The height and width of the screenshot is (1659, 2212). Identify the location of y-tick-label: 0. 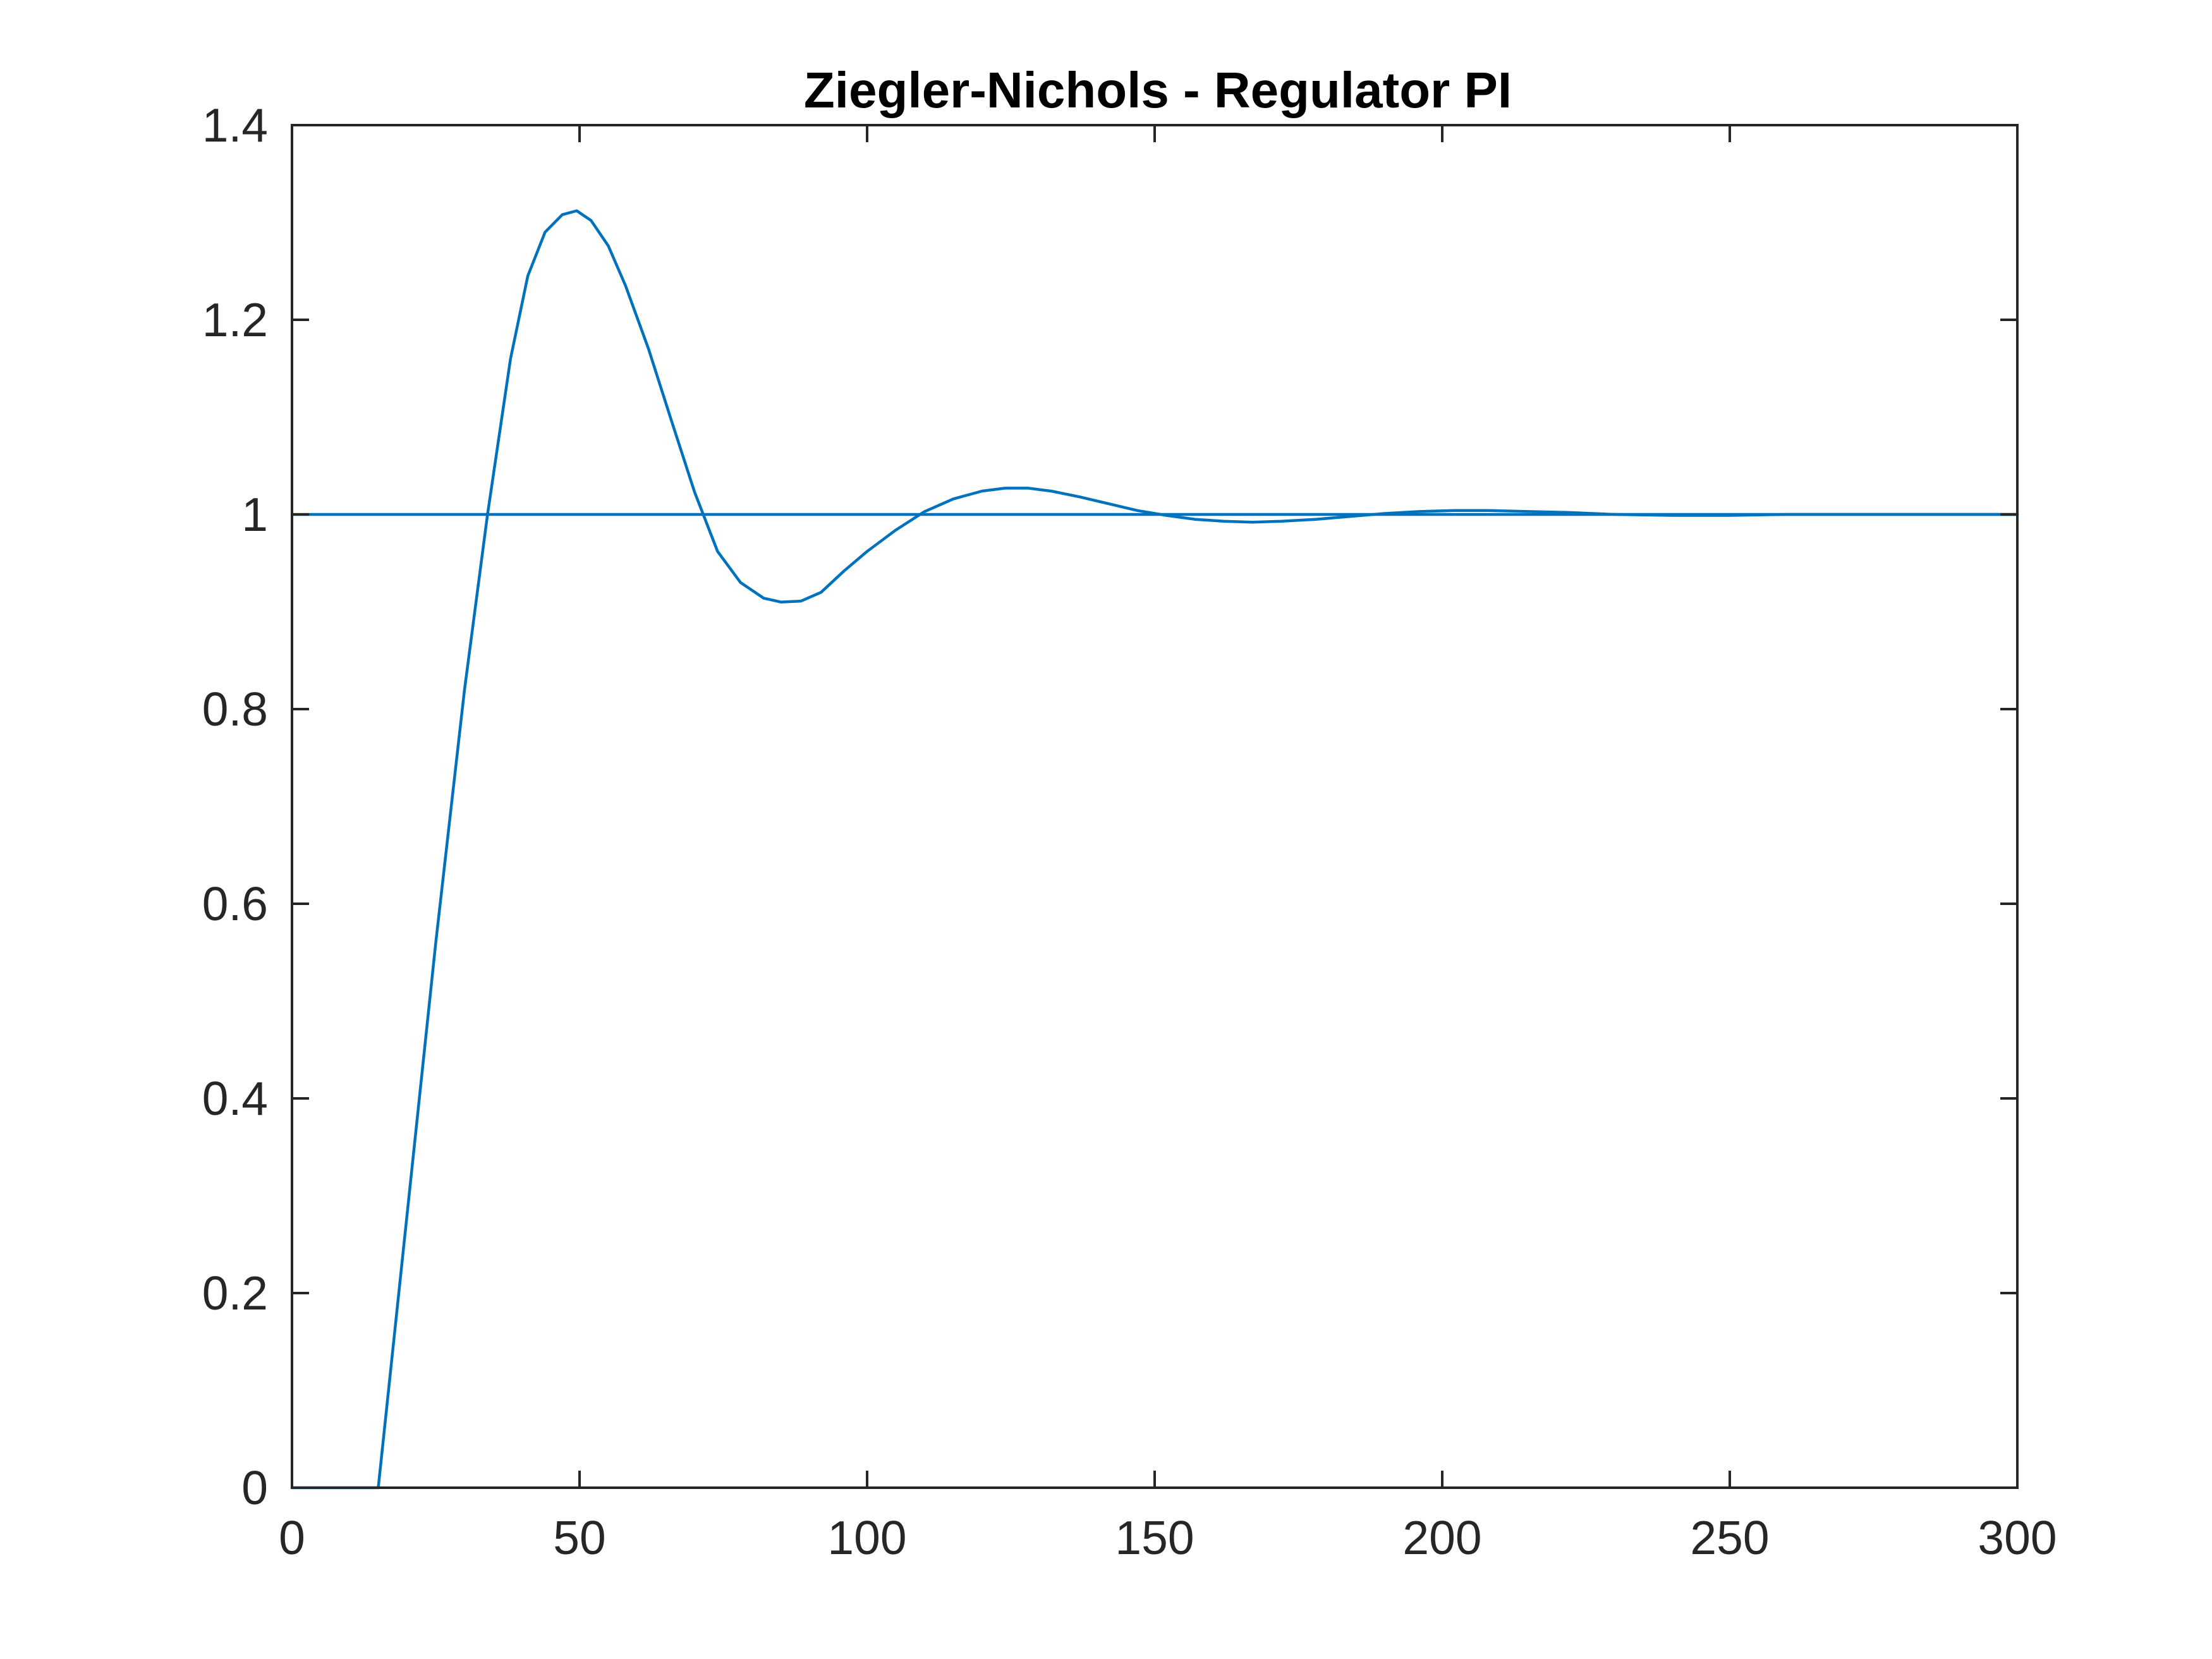
(254, 1488).